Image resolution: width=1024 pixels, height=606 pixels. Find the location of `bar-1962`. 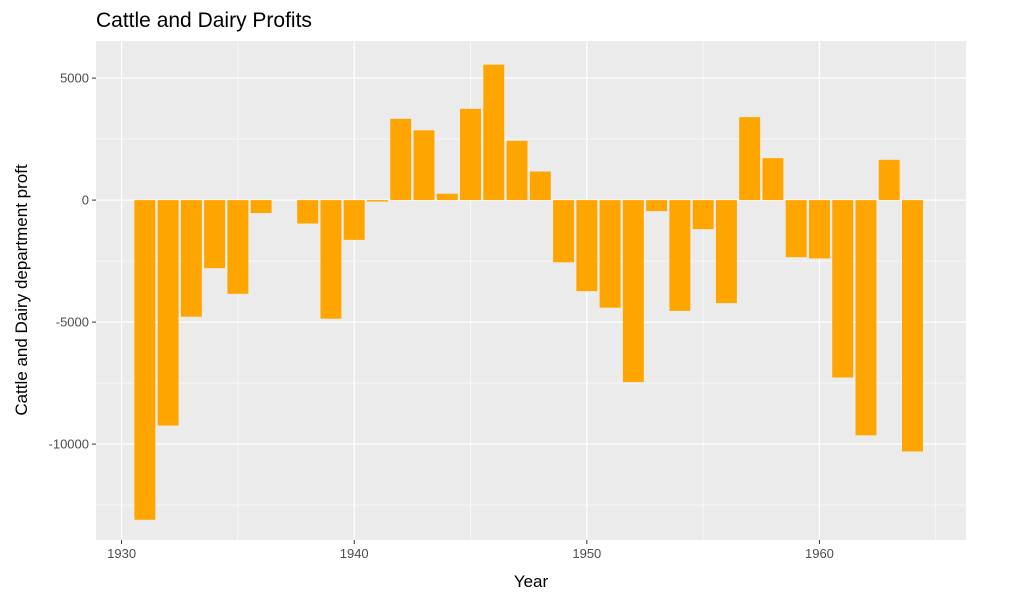

bar-1962 is located at coordinates (866, 318).